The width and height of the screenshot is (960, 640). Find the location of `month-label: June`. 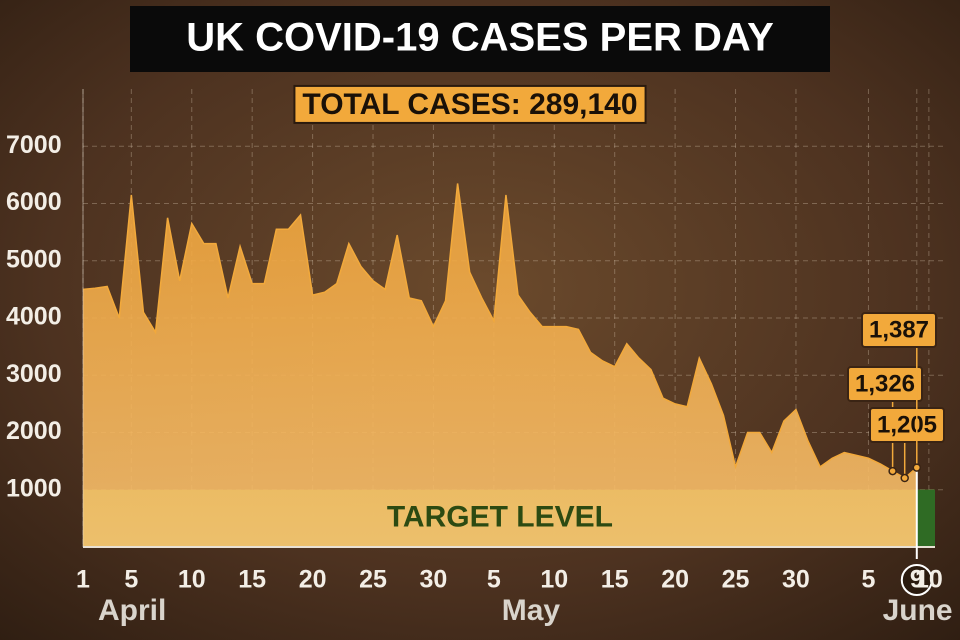

month-label: June is located at coordinates (918, 610).